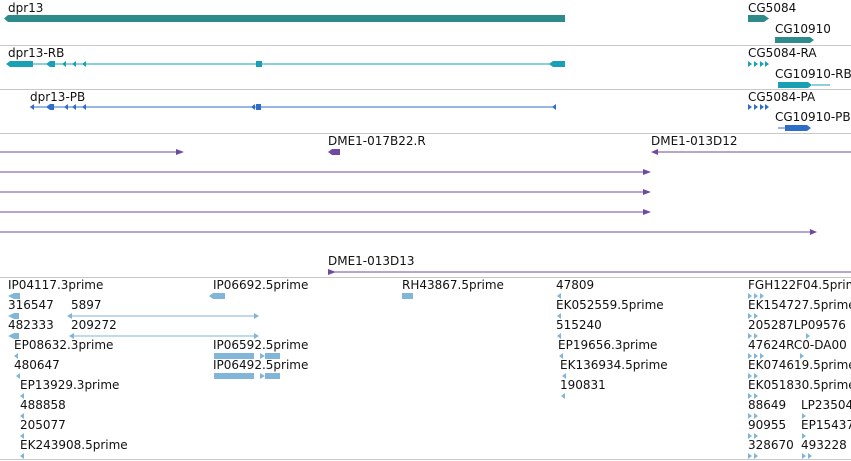 The image size is (851, 461). What do you see at coordinates (799, 285) in the screenshot?
I see `est-label: FGH122F04.5prime` at bounding box center [799, 285].